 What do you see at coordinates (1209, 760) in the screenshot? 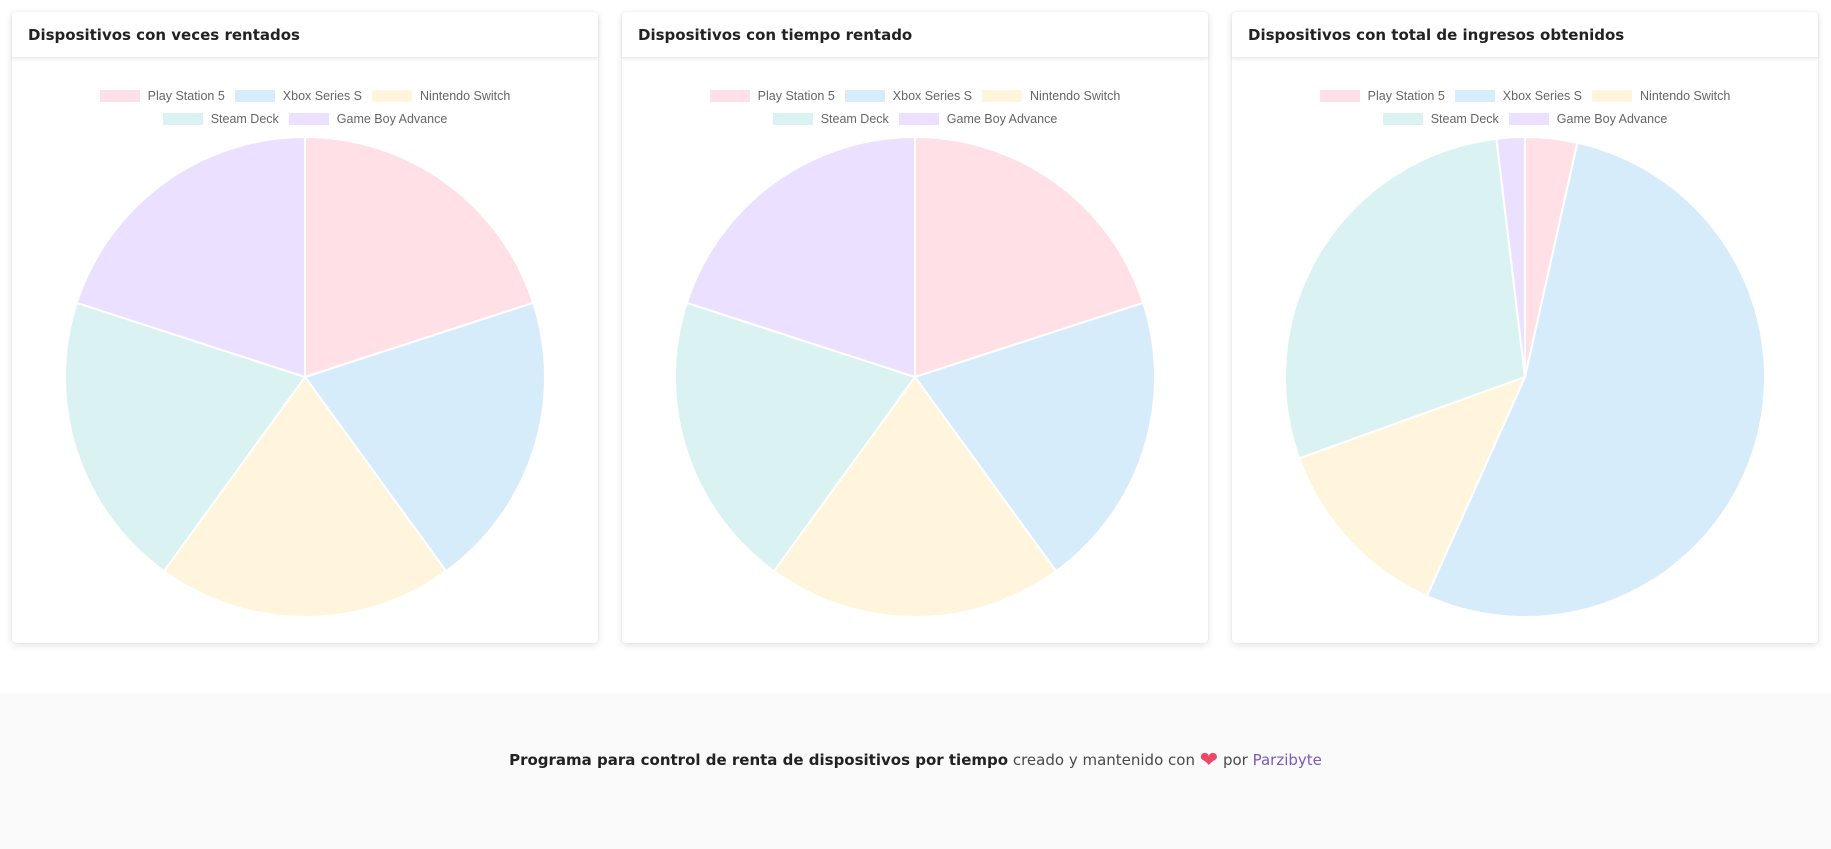
I see `heart-icon: ❤` at bounding box center [1209, 760].